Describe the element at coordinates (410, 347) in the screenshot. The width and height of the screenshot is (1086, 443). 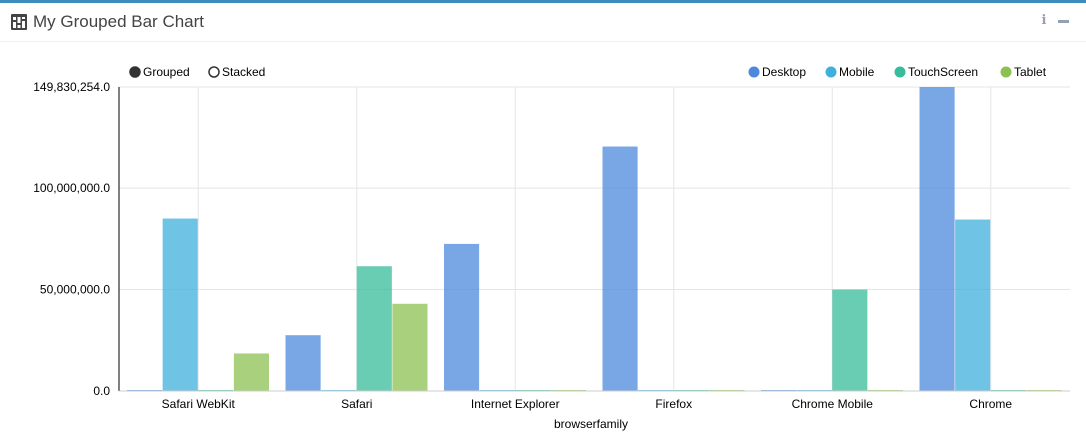
I see `bar-tablet-safari` at that location.